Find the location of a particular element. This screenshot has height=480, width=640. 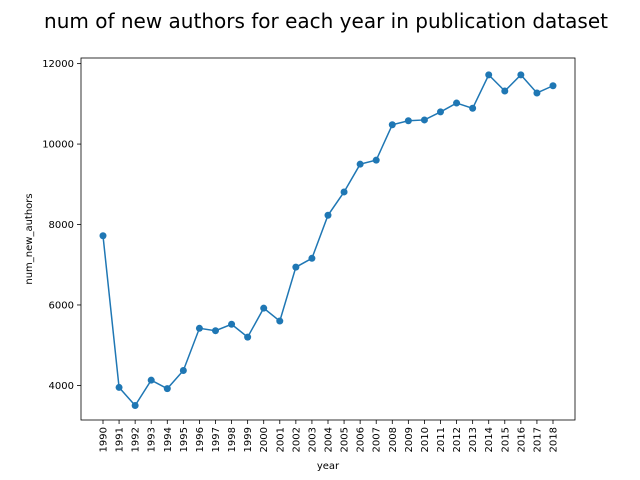

data-point-1990 is located at coordinates (103, 236).